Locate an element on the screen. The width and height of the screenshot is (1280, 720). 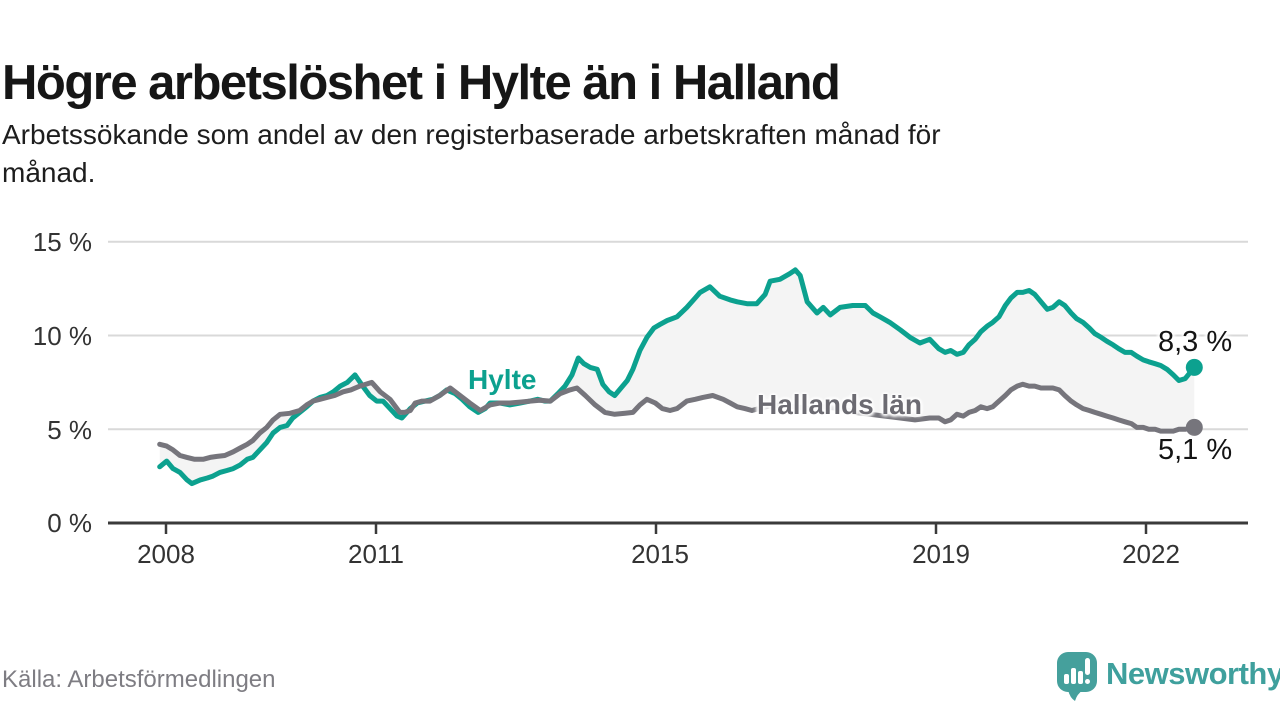
x-axis-tick-label: 2022 is located at coordinates (1151, 554).